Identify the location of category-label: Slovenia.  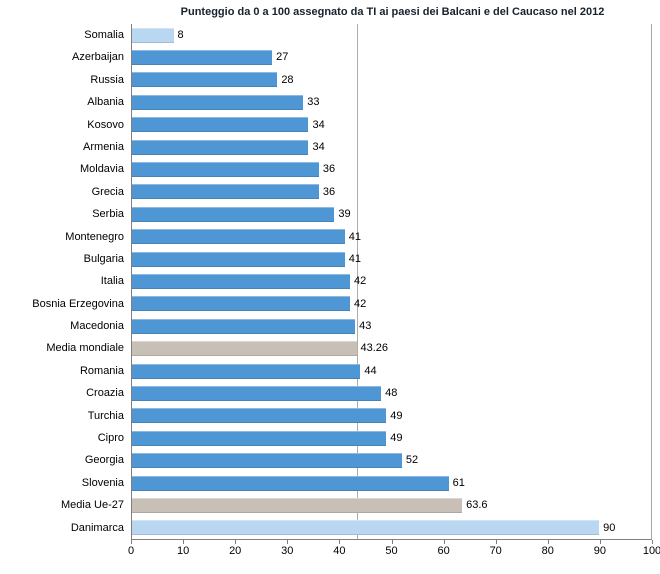
(102, 482).